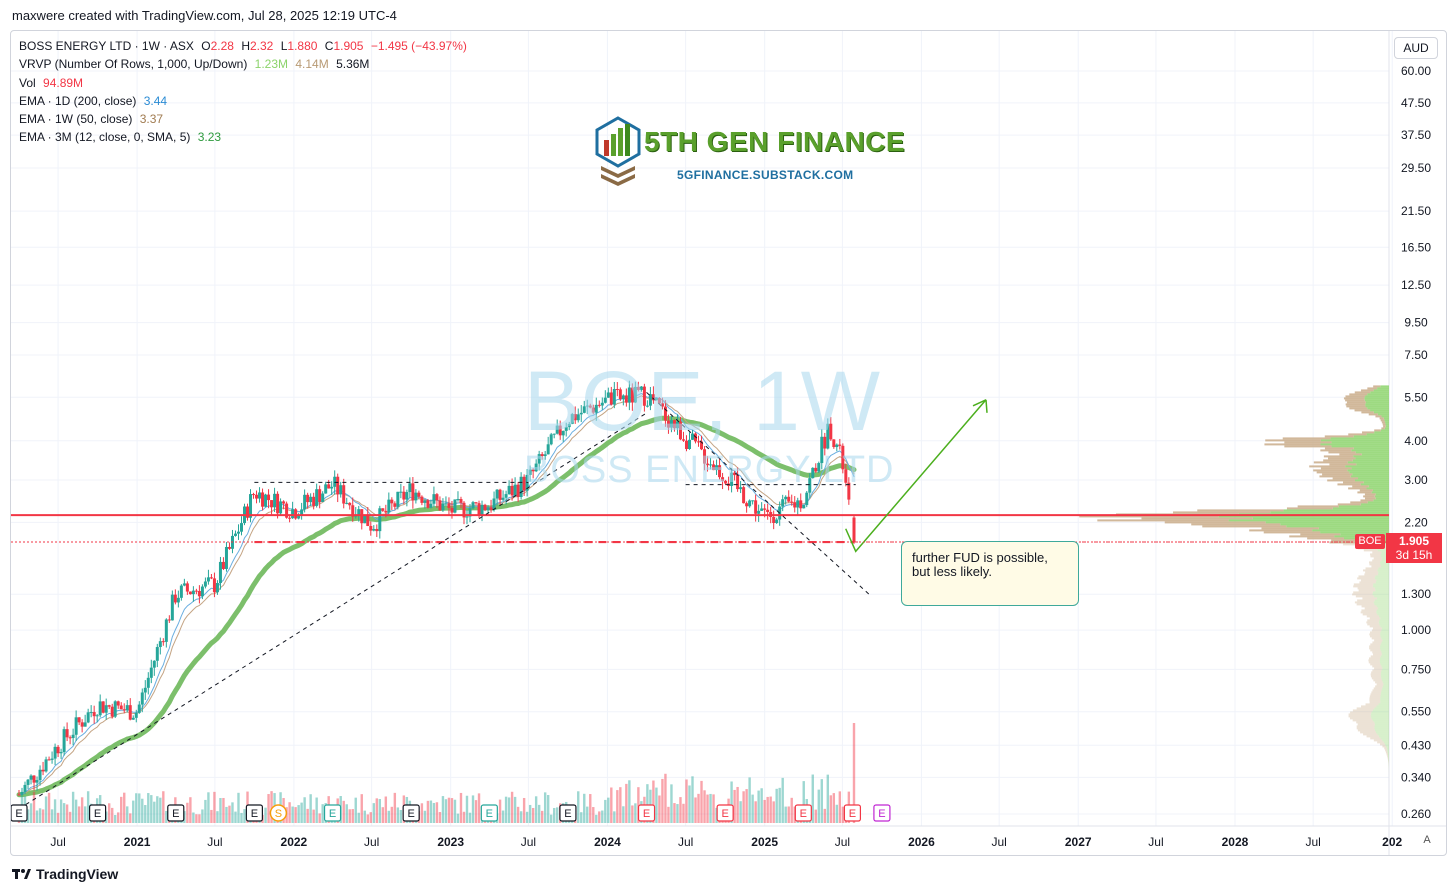 The image size is (1456, 893). I want to click on legend-ema3-row: EMA · 3M (12, close, 0, SMA, 5) 3.23, so click(243, 137).